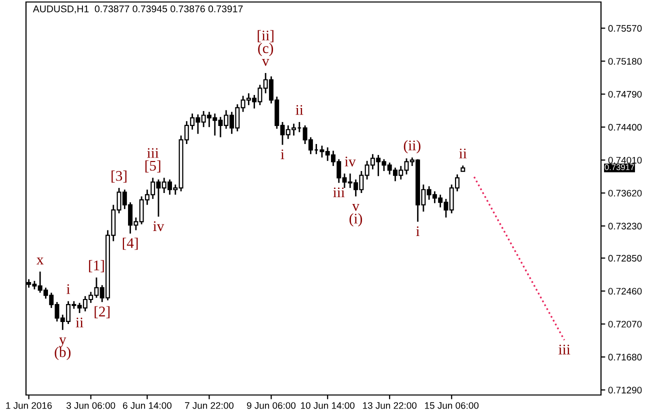 The width and height of the screenshot is (646, 414). What do you see at coordinates (91, 405) in the screenshot?
I see `x-tick-label: 3 Jun 06:00` at bounding box center [91, 405].